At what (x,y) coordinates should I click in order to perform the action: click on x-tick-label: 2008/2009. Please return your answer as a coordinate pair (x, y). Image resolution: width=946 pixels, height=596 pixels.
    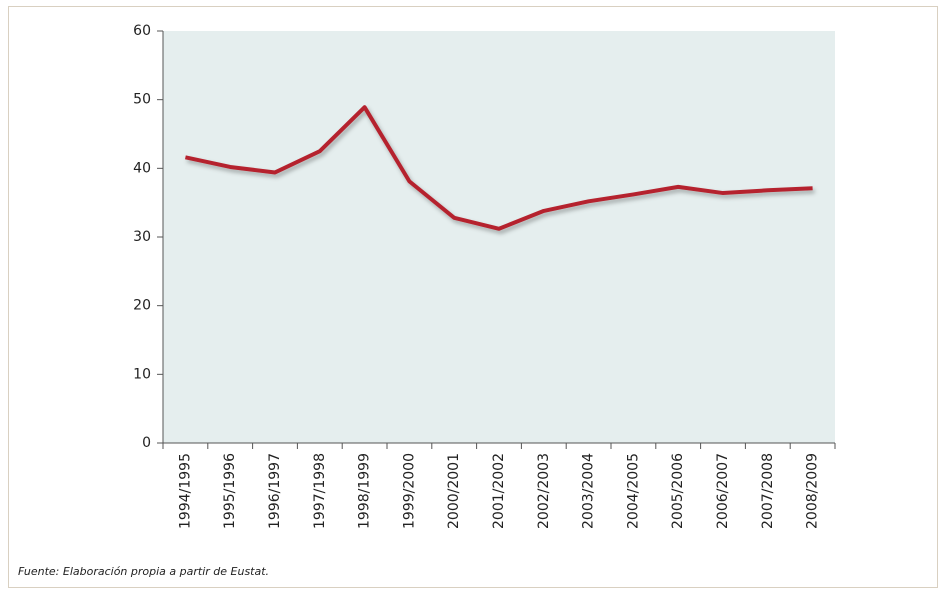
    Looking at the image, I should click on (813, 491).